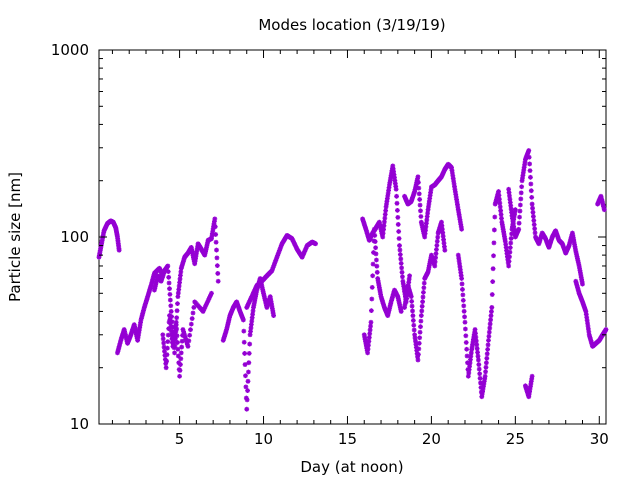 The width and height of the screenshot is (640, 480). Describe the element at coordinates (515, 439) in the screenshot. I see `x-tick-label: 25` at that location.